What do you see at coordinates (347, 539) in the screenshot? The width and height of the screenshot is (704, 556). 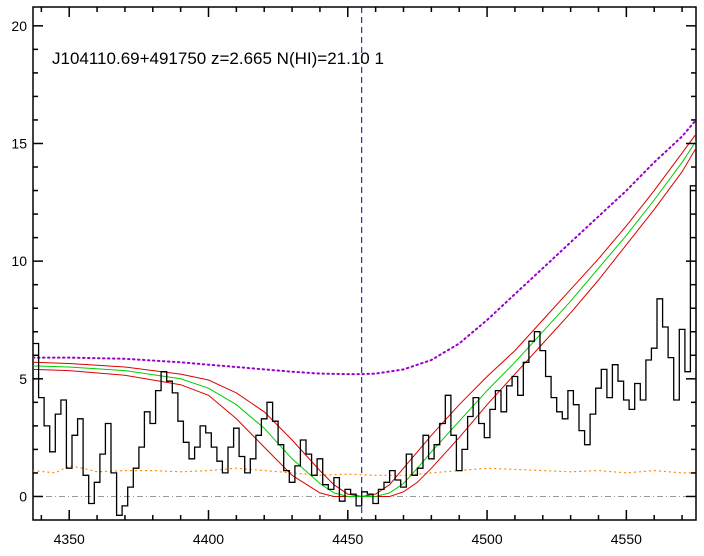 I see `x-tick-label: 4450` at bounding box center [347, 539].